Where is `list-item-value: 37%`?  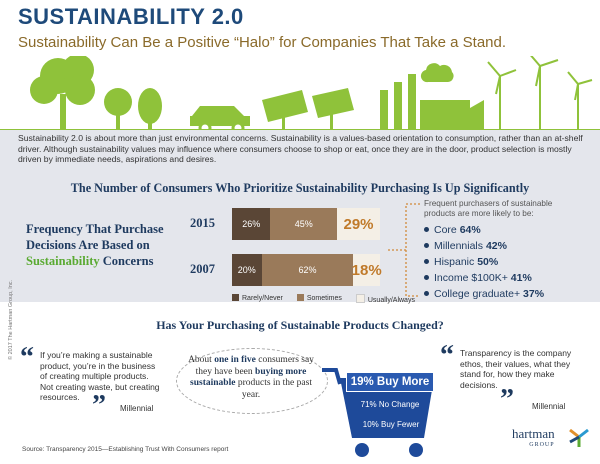 list-item-value: 37% is located at coordinates (534, 294).